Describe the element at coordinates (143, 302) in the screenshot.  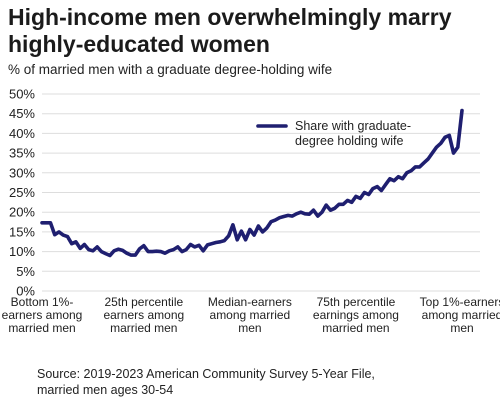
I see `x-tick-label-line: 25th percentile` at that location.